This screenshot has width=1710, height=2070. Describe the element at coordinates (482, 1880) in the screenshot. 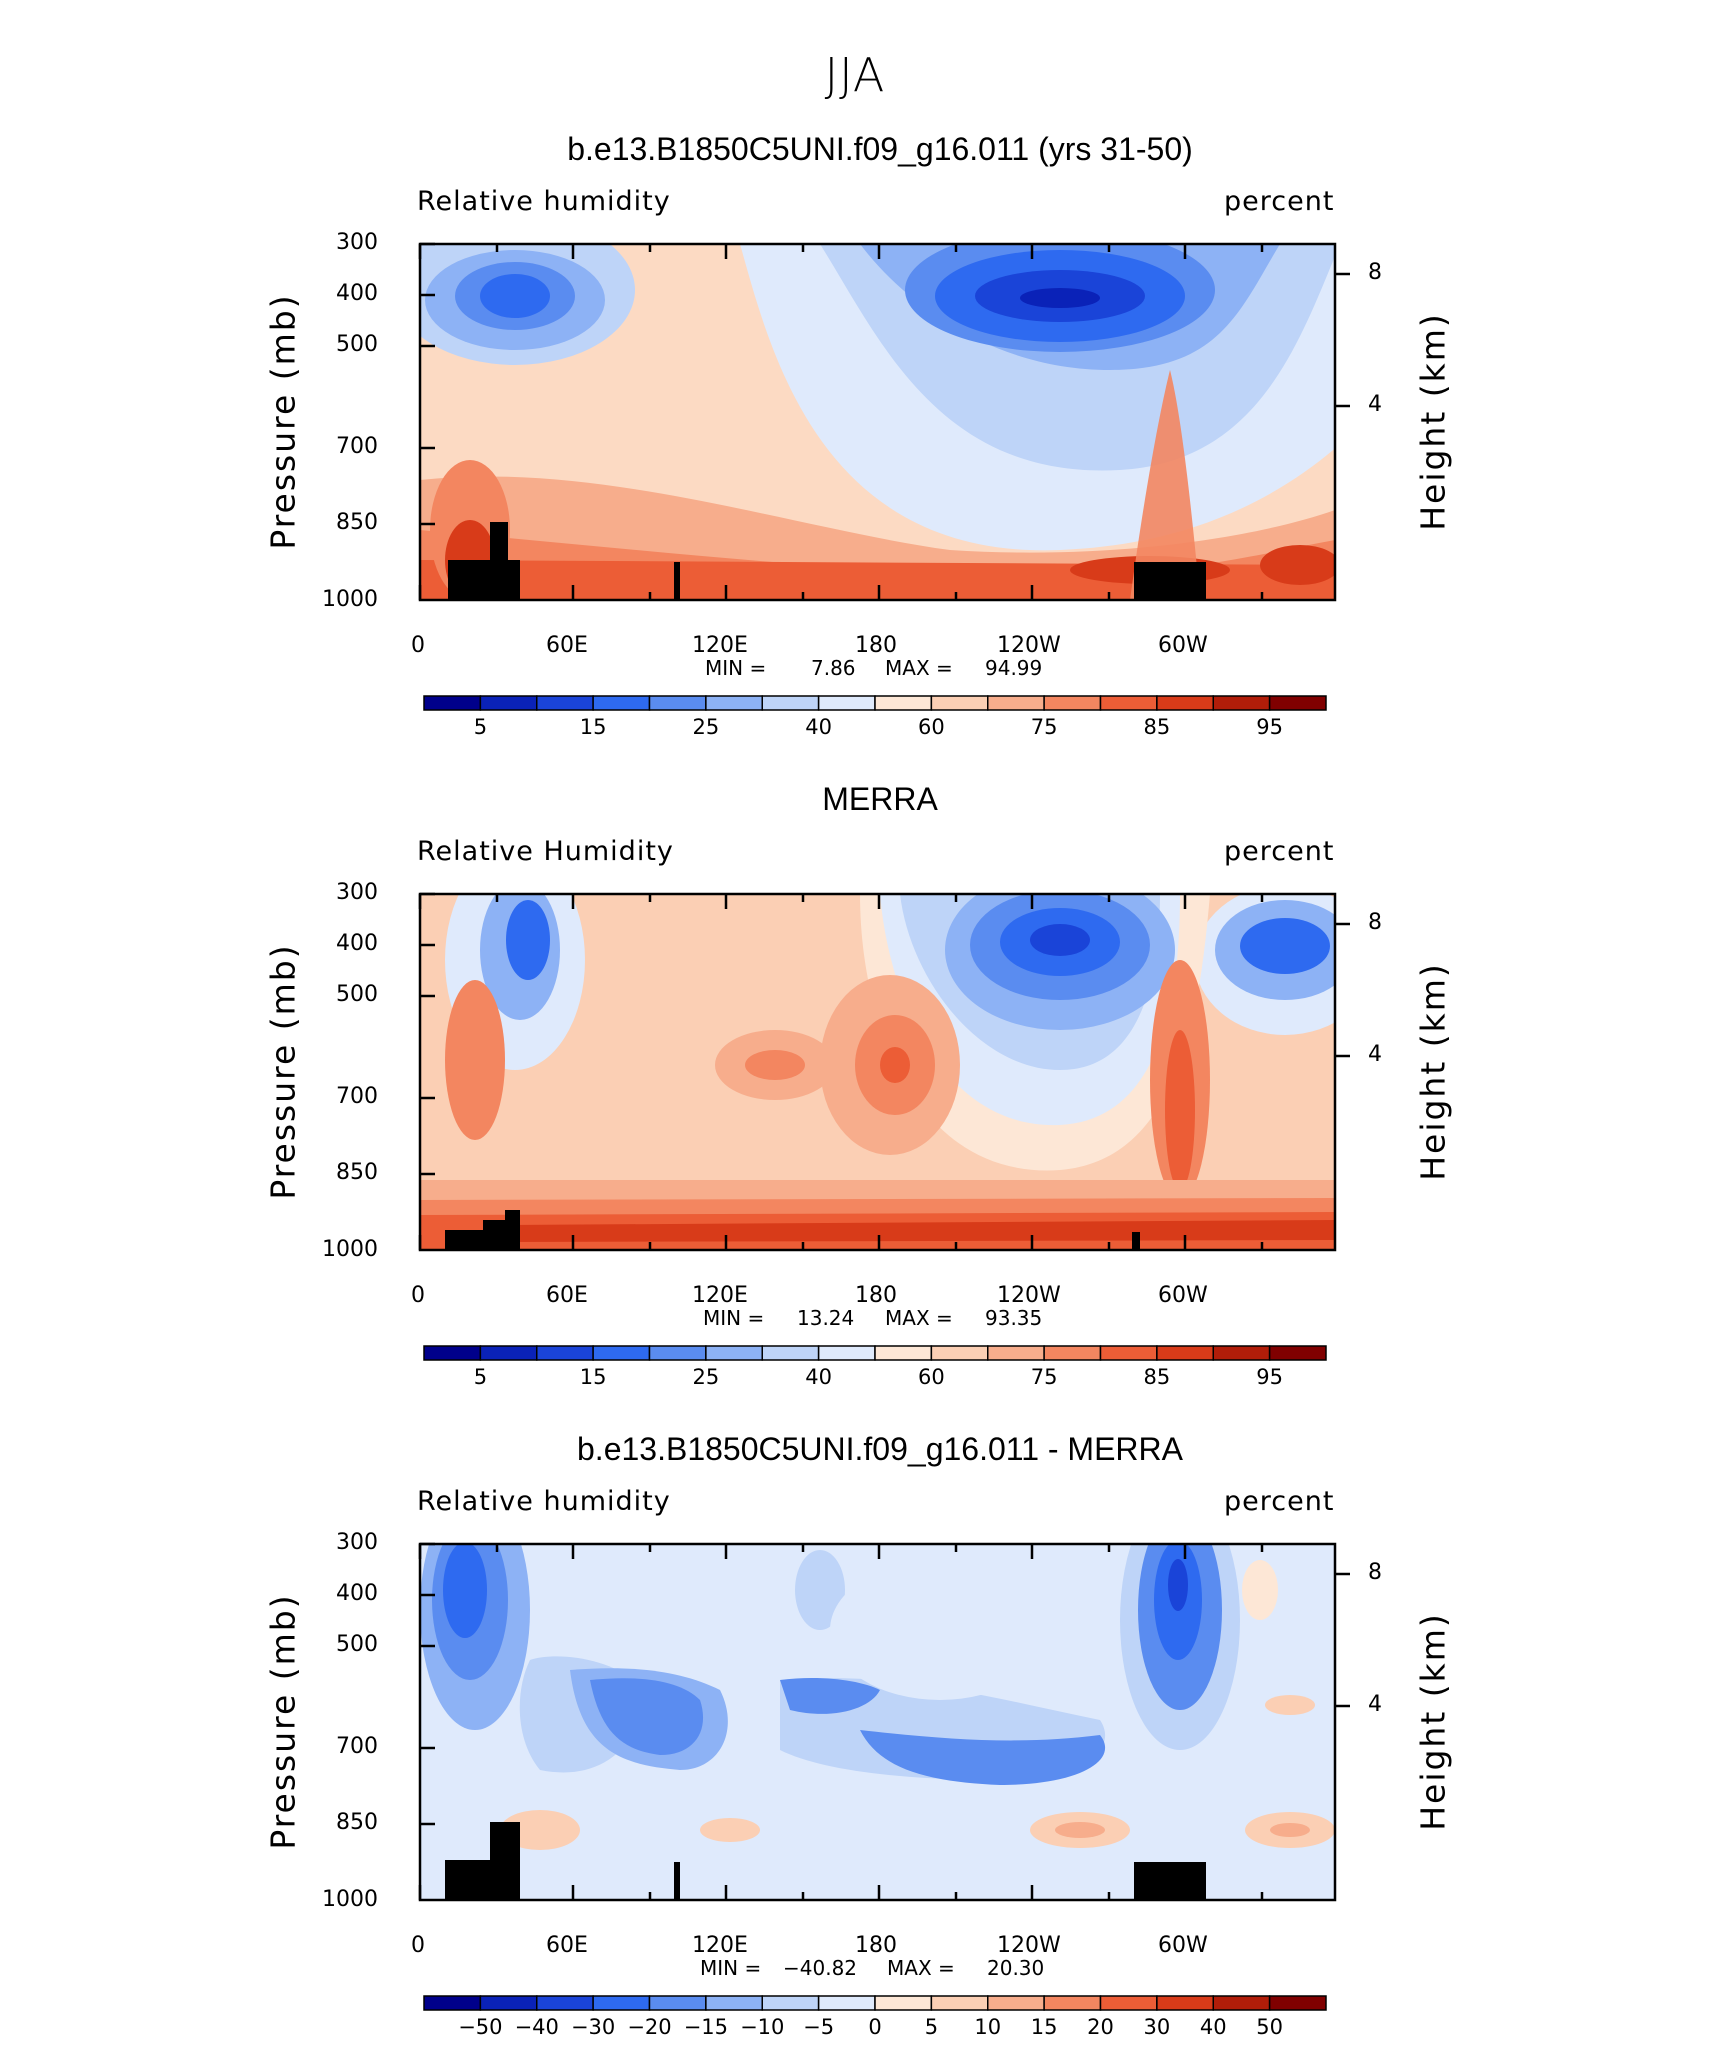

I see `panel-3-topography` at that location.